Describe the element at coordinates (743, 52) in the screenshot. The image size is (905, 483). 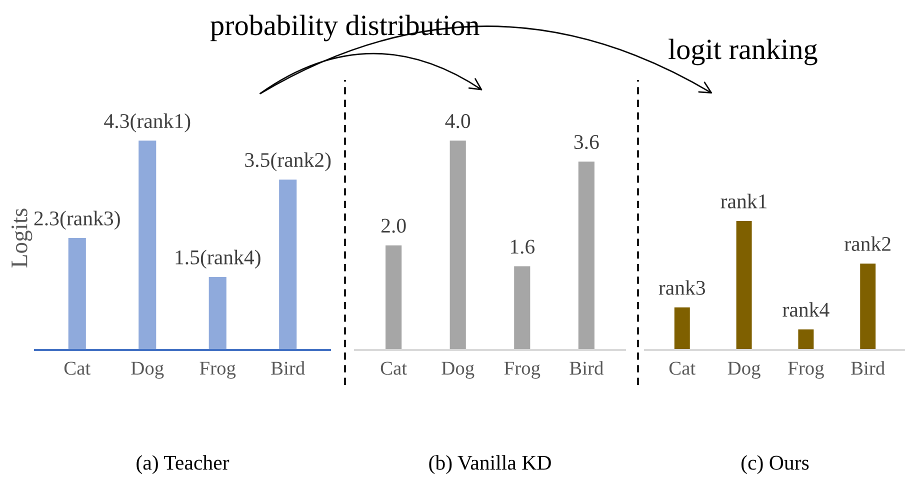
I see `text: logit ranking` at that location.